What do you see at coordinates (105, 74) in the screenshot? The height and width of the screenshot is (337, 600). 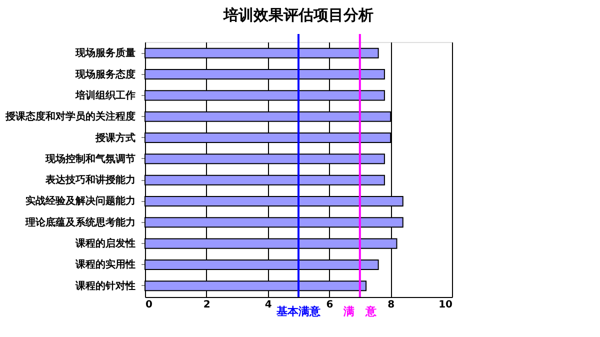 I see `y-tick-label: 现场服务态度` at bounding box center [105, 74].